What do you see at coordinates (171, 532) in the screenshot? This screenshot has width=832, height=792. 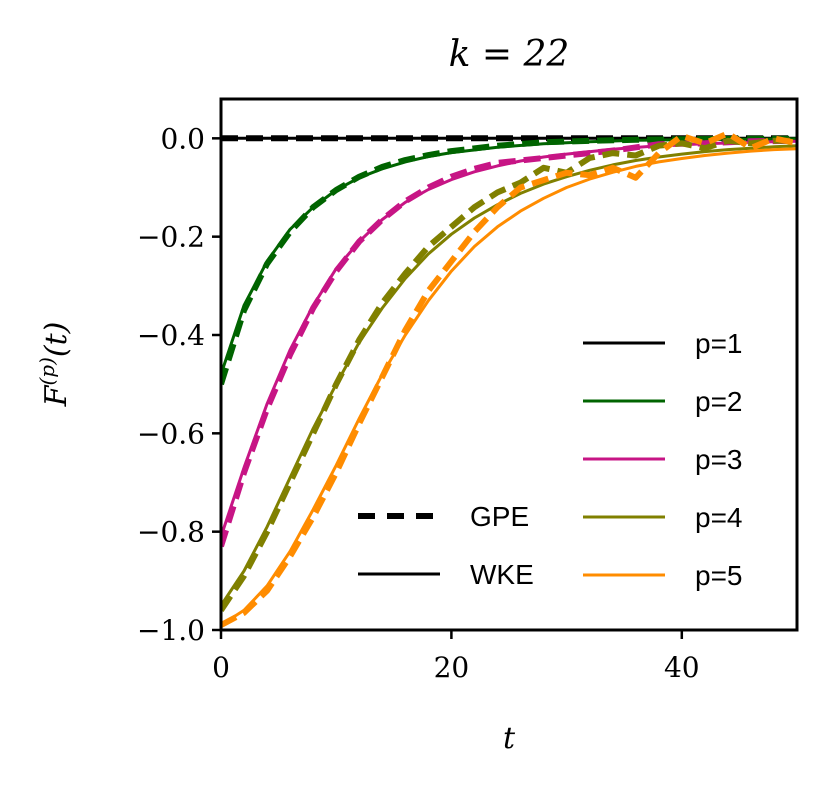 I see `y-tick-label: −0.8` at bounding box center [171, 532].